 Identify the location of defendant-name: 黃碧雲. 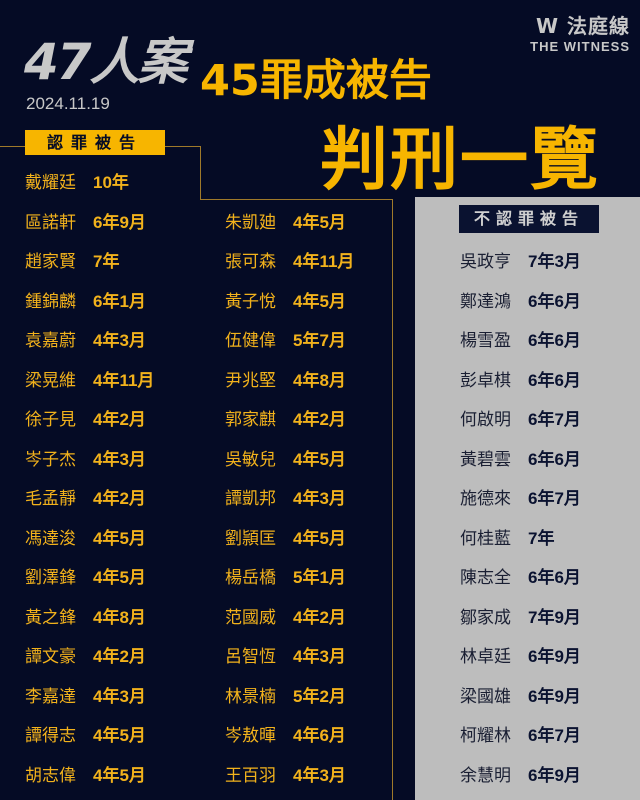
(485, 459).